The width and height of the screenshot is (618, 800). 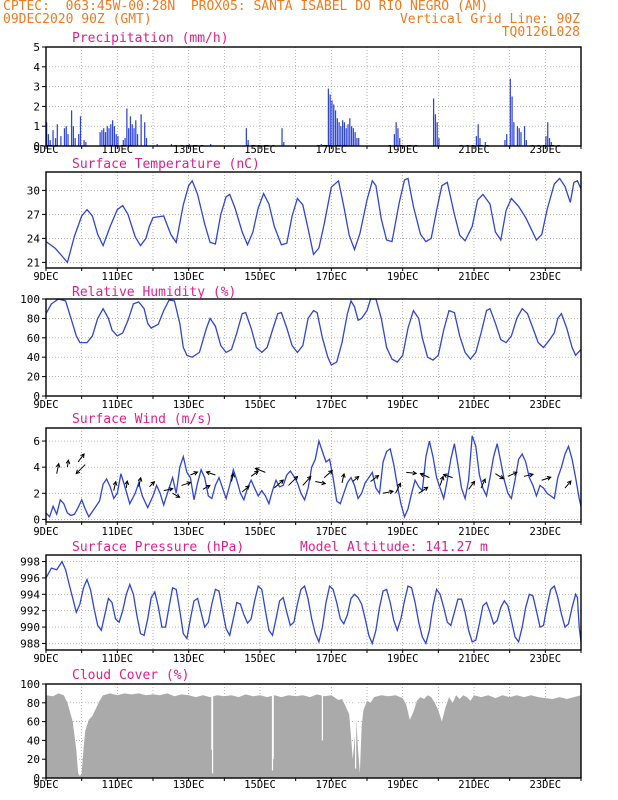 I want to click on model-altitude-label: Model Altitude: 141.27 m, so click(x=394, y=547).